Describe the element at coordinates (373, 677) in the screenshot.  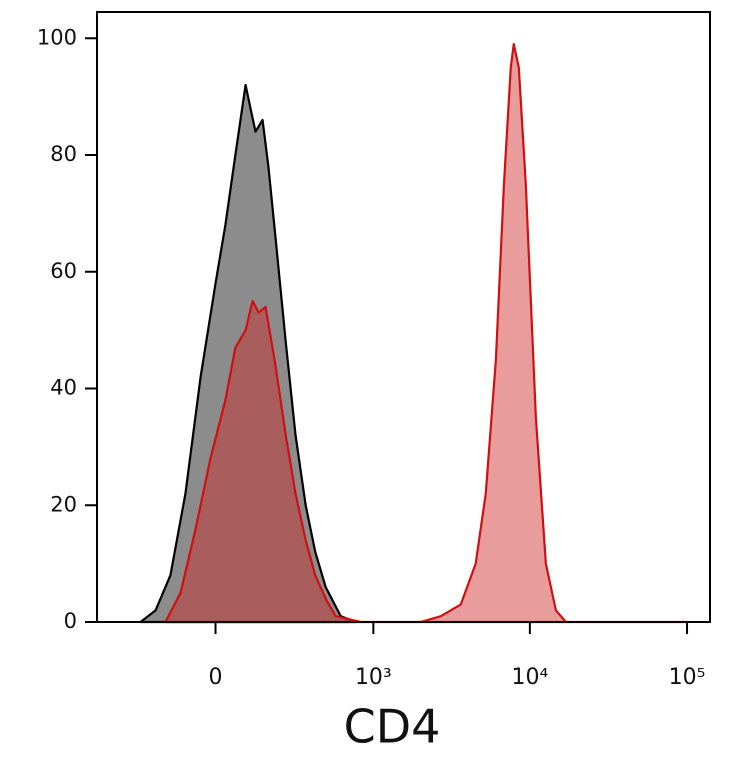
I see `x-tick-label: 10³` at that location.